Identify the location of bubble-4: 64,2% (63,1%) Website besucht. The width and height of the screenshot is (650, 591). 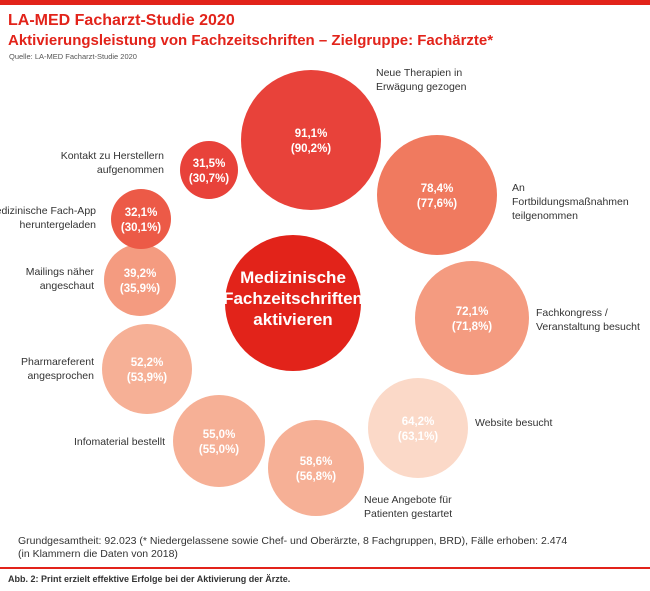
(460, 428).